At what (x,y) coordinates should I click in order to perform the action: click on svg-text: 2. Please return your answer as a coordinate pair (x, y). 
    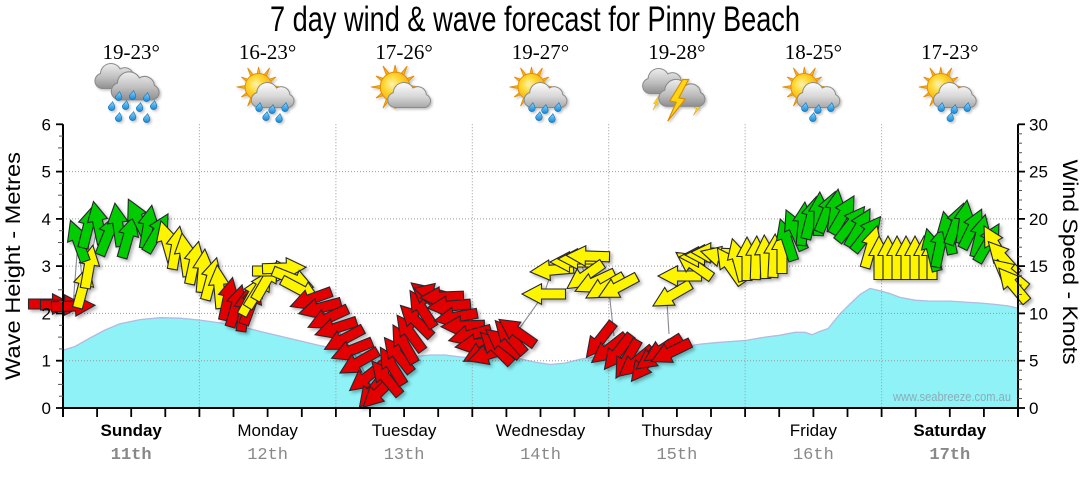
    Looking at the image, I should click on (46, 313).